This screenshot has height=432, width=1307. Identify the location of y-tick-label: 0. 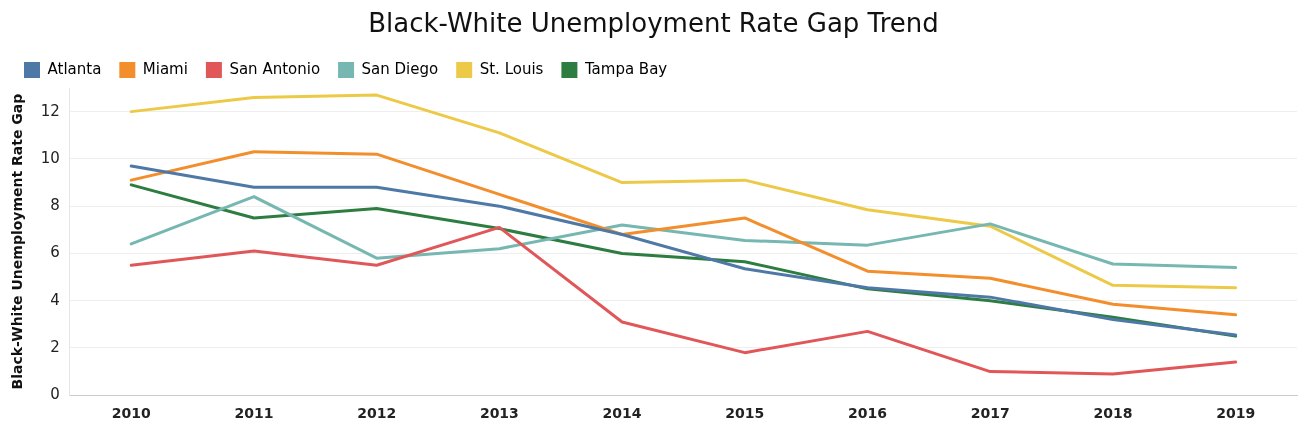
(55, 394).